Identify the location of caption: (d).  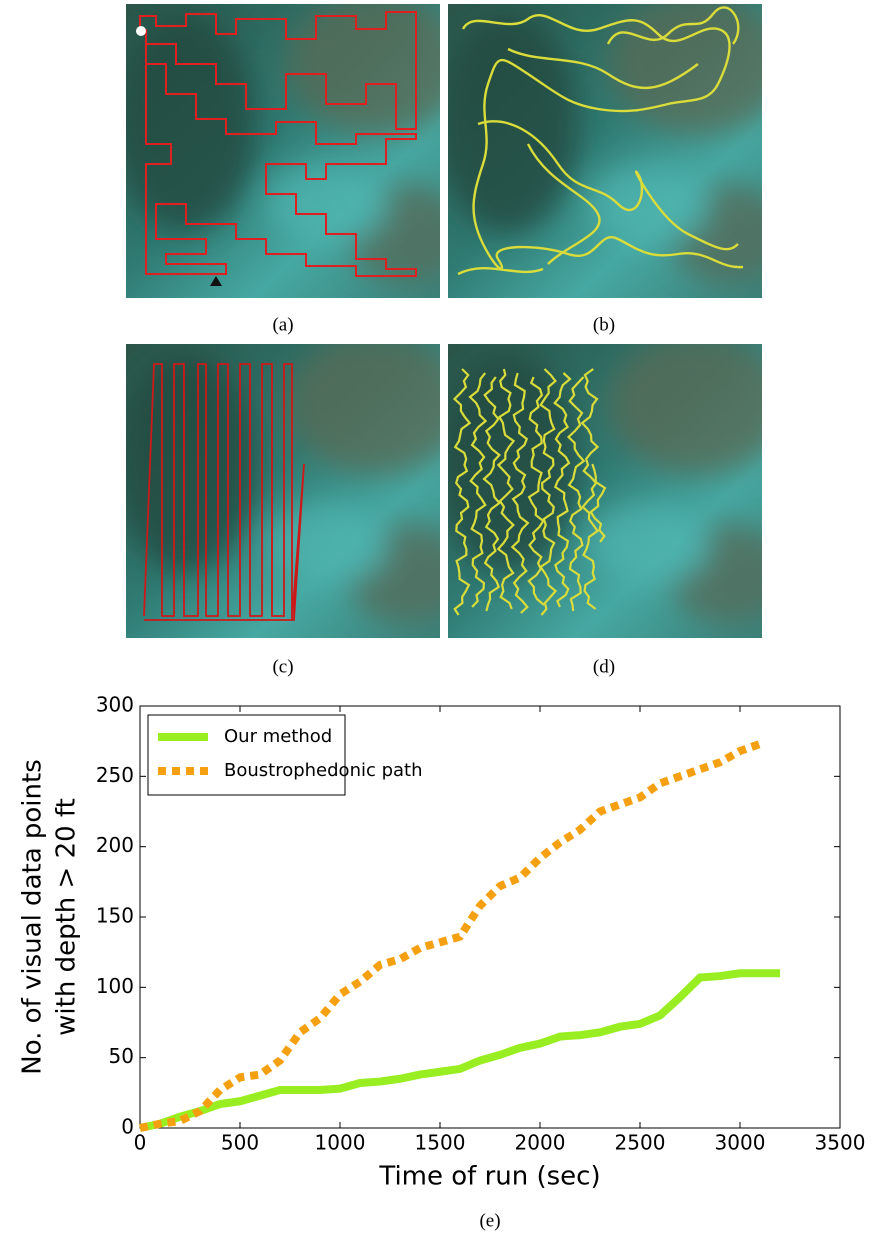
(604, 666).